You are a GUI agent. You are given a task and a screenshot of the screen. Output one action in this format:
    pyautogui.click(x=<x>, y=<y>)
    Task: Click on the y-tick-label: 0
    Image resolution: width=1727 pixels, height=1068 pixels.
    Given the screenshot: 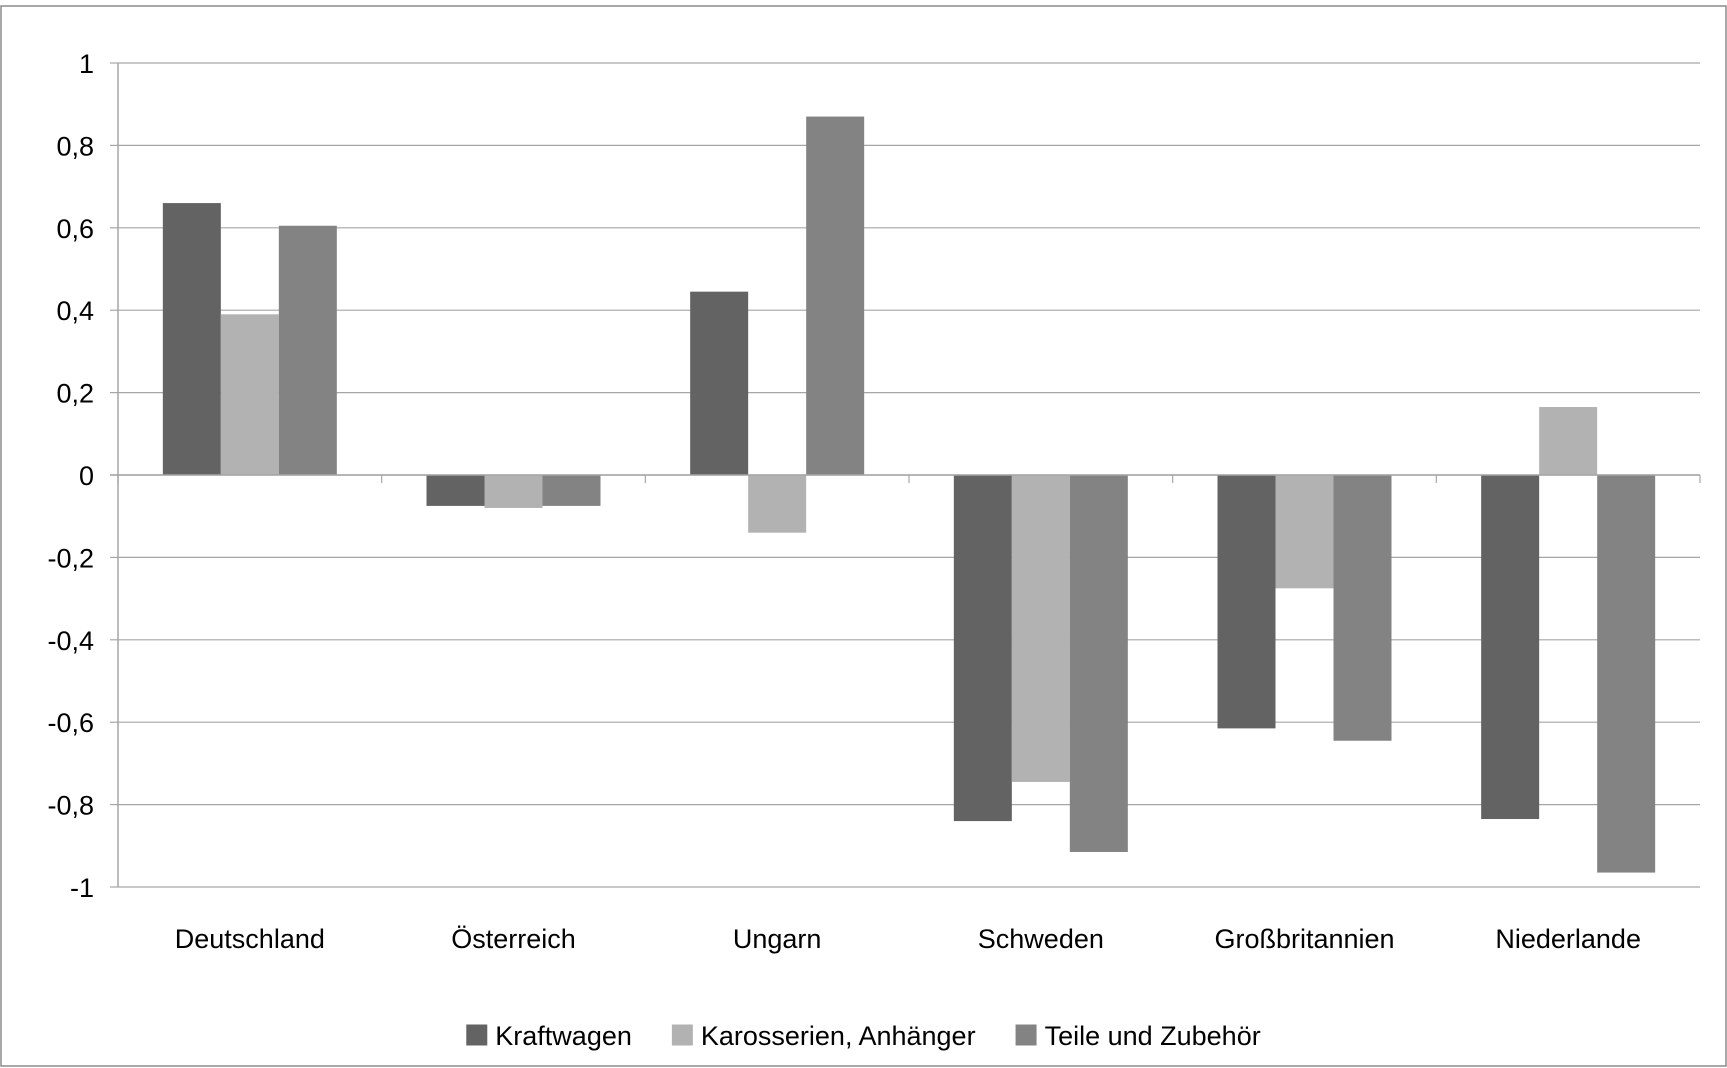 What is the action you would take?
    pyautogui.click(x=86, y=476)
    